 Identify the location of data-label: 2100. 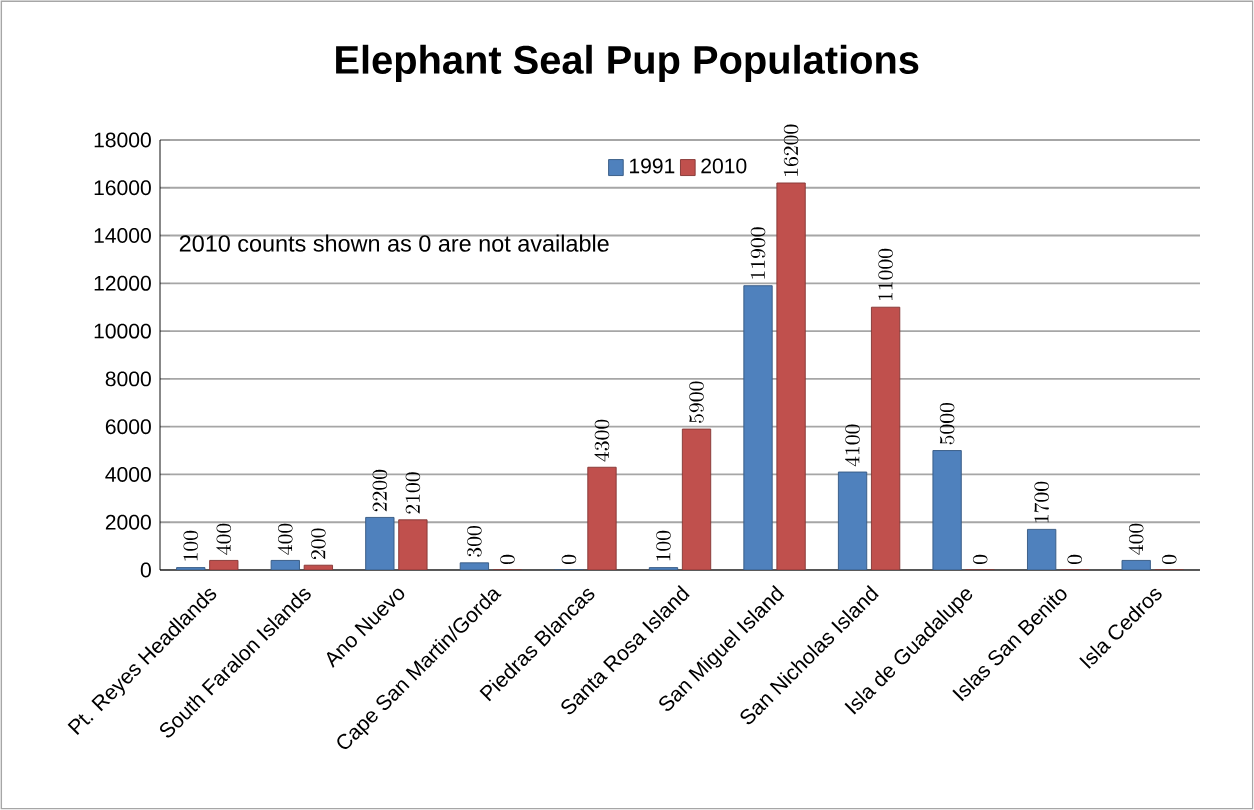
(413, 493).